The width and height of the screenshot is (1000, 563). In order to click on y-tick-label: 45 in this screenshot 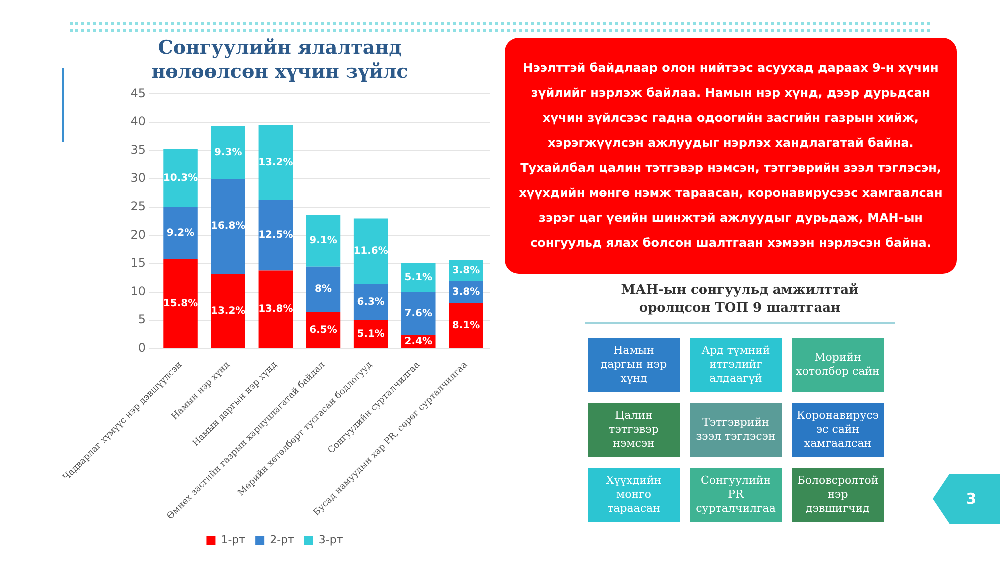, I will do `click(138, 93)`.